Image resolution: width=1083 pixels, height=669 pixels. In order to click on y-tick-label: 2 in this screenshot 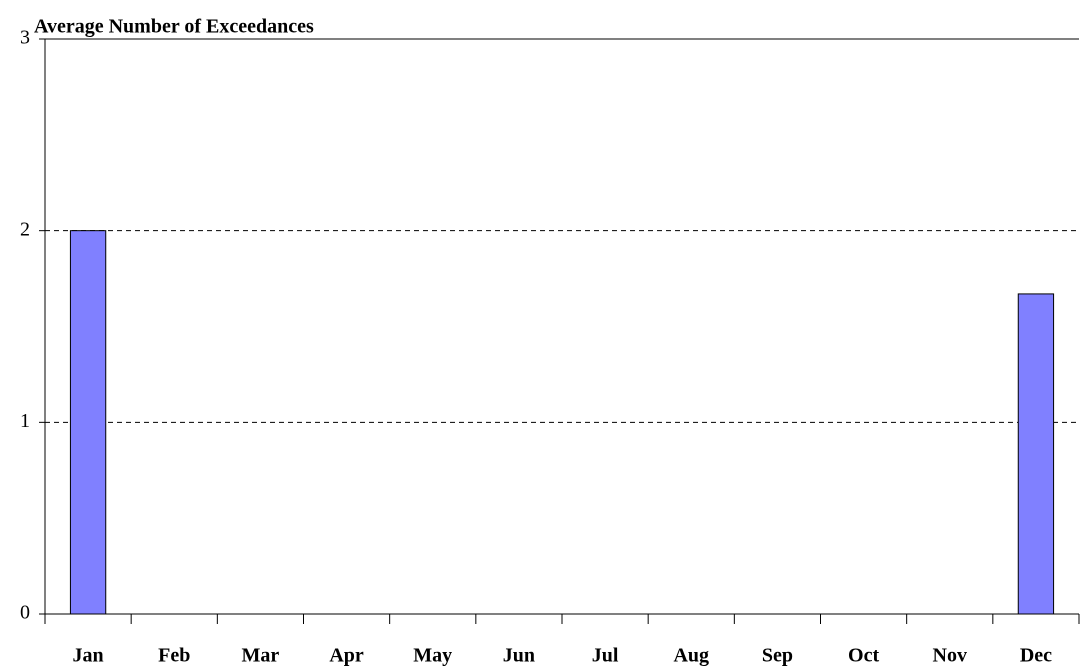, I will do `click(25, 229)`.